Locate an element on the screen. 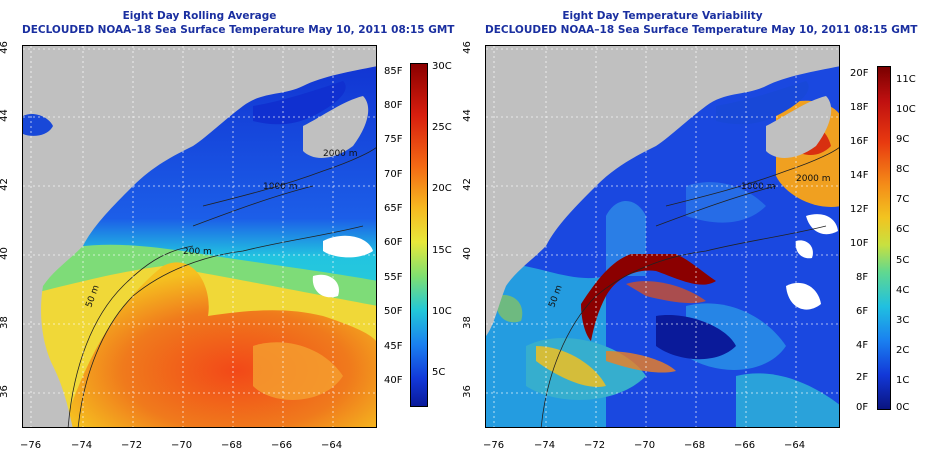 The image size is (950, 475). colorbar-label-c: 8C is located at coordinates (903, 169).